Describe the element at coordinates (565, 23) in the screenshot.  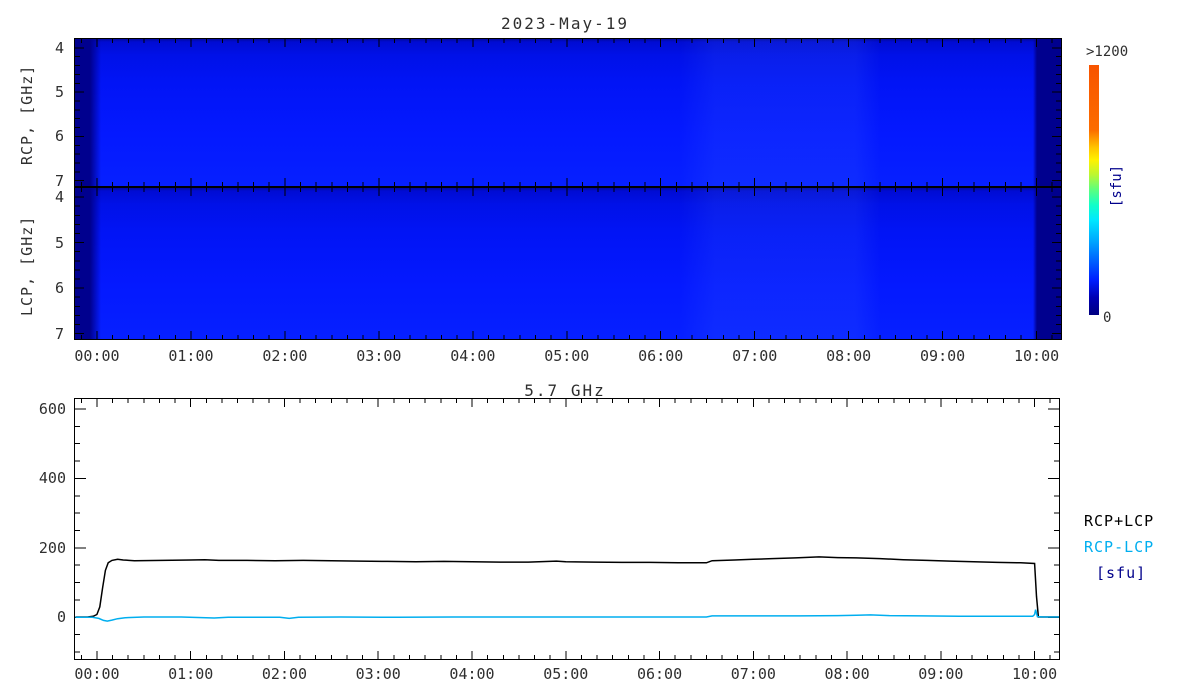
I see `date-title: 2023-May-19` at that location.